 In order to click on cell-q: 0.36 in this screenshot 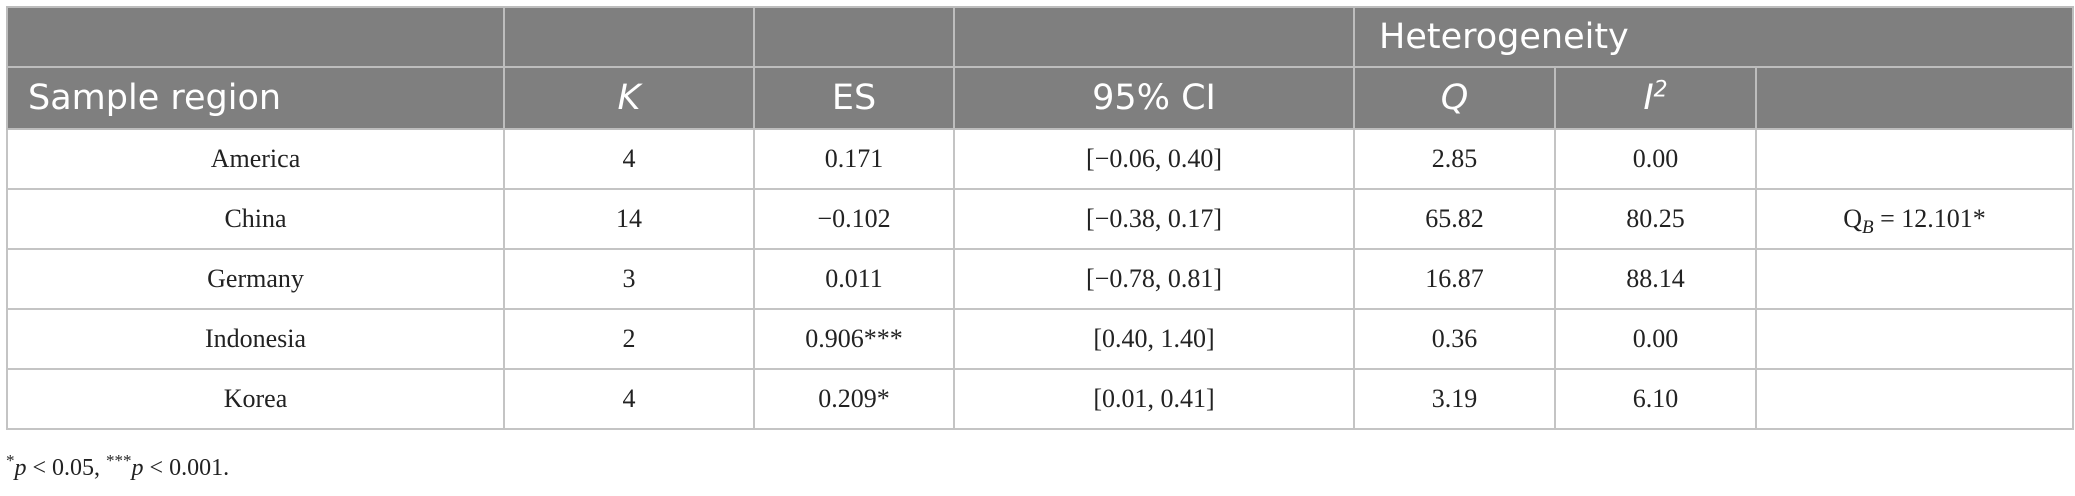, I will do `click(1454, 339)`.